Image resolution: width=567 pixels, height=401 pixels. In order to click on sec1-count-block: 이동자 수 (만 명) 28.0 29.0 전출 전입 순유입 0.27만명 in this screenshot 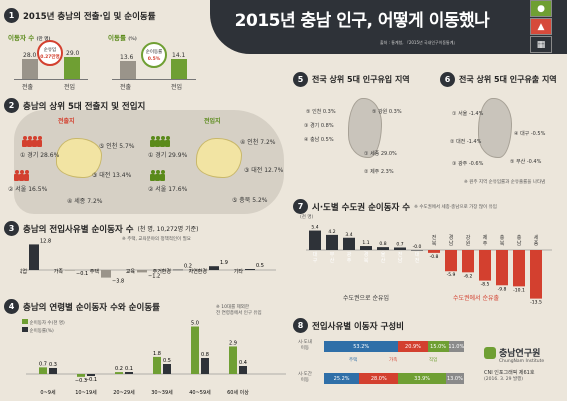, I will do `click(55, 63)`.